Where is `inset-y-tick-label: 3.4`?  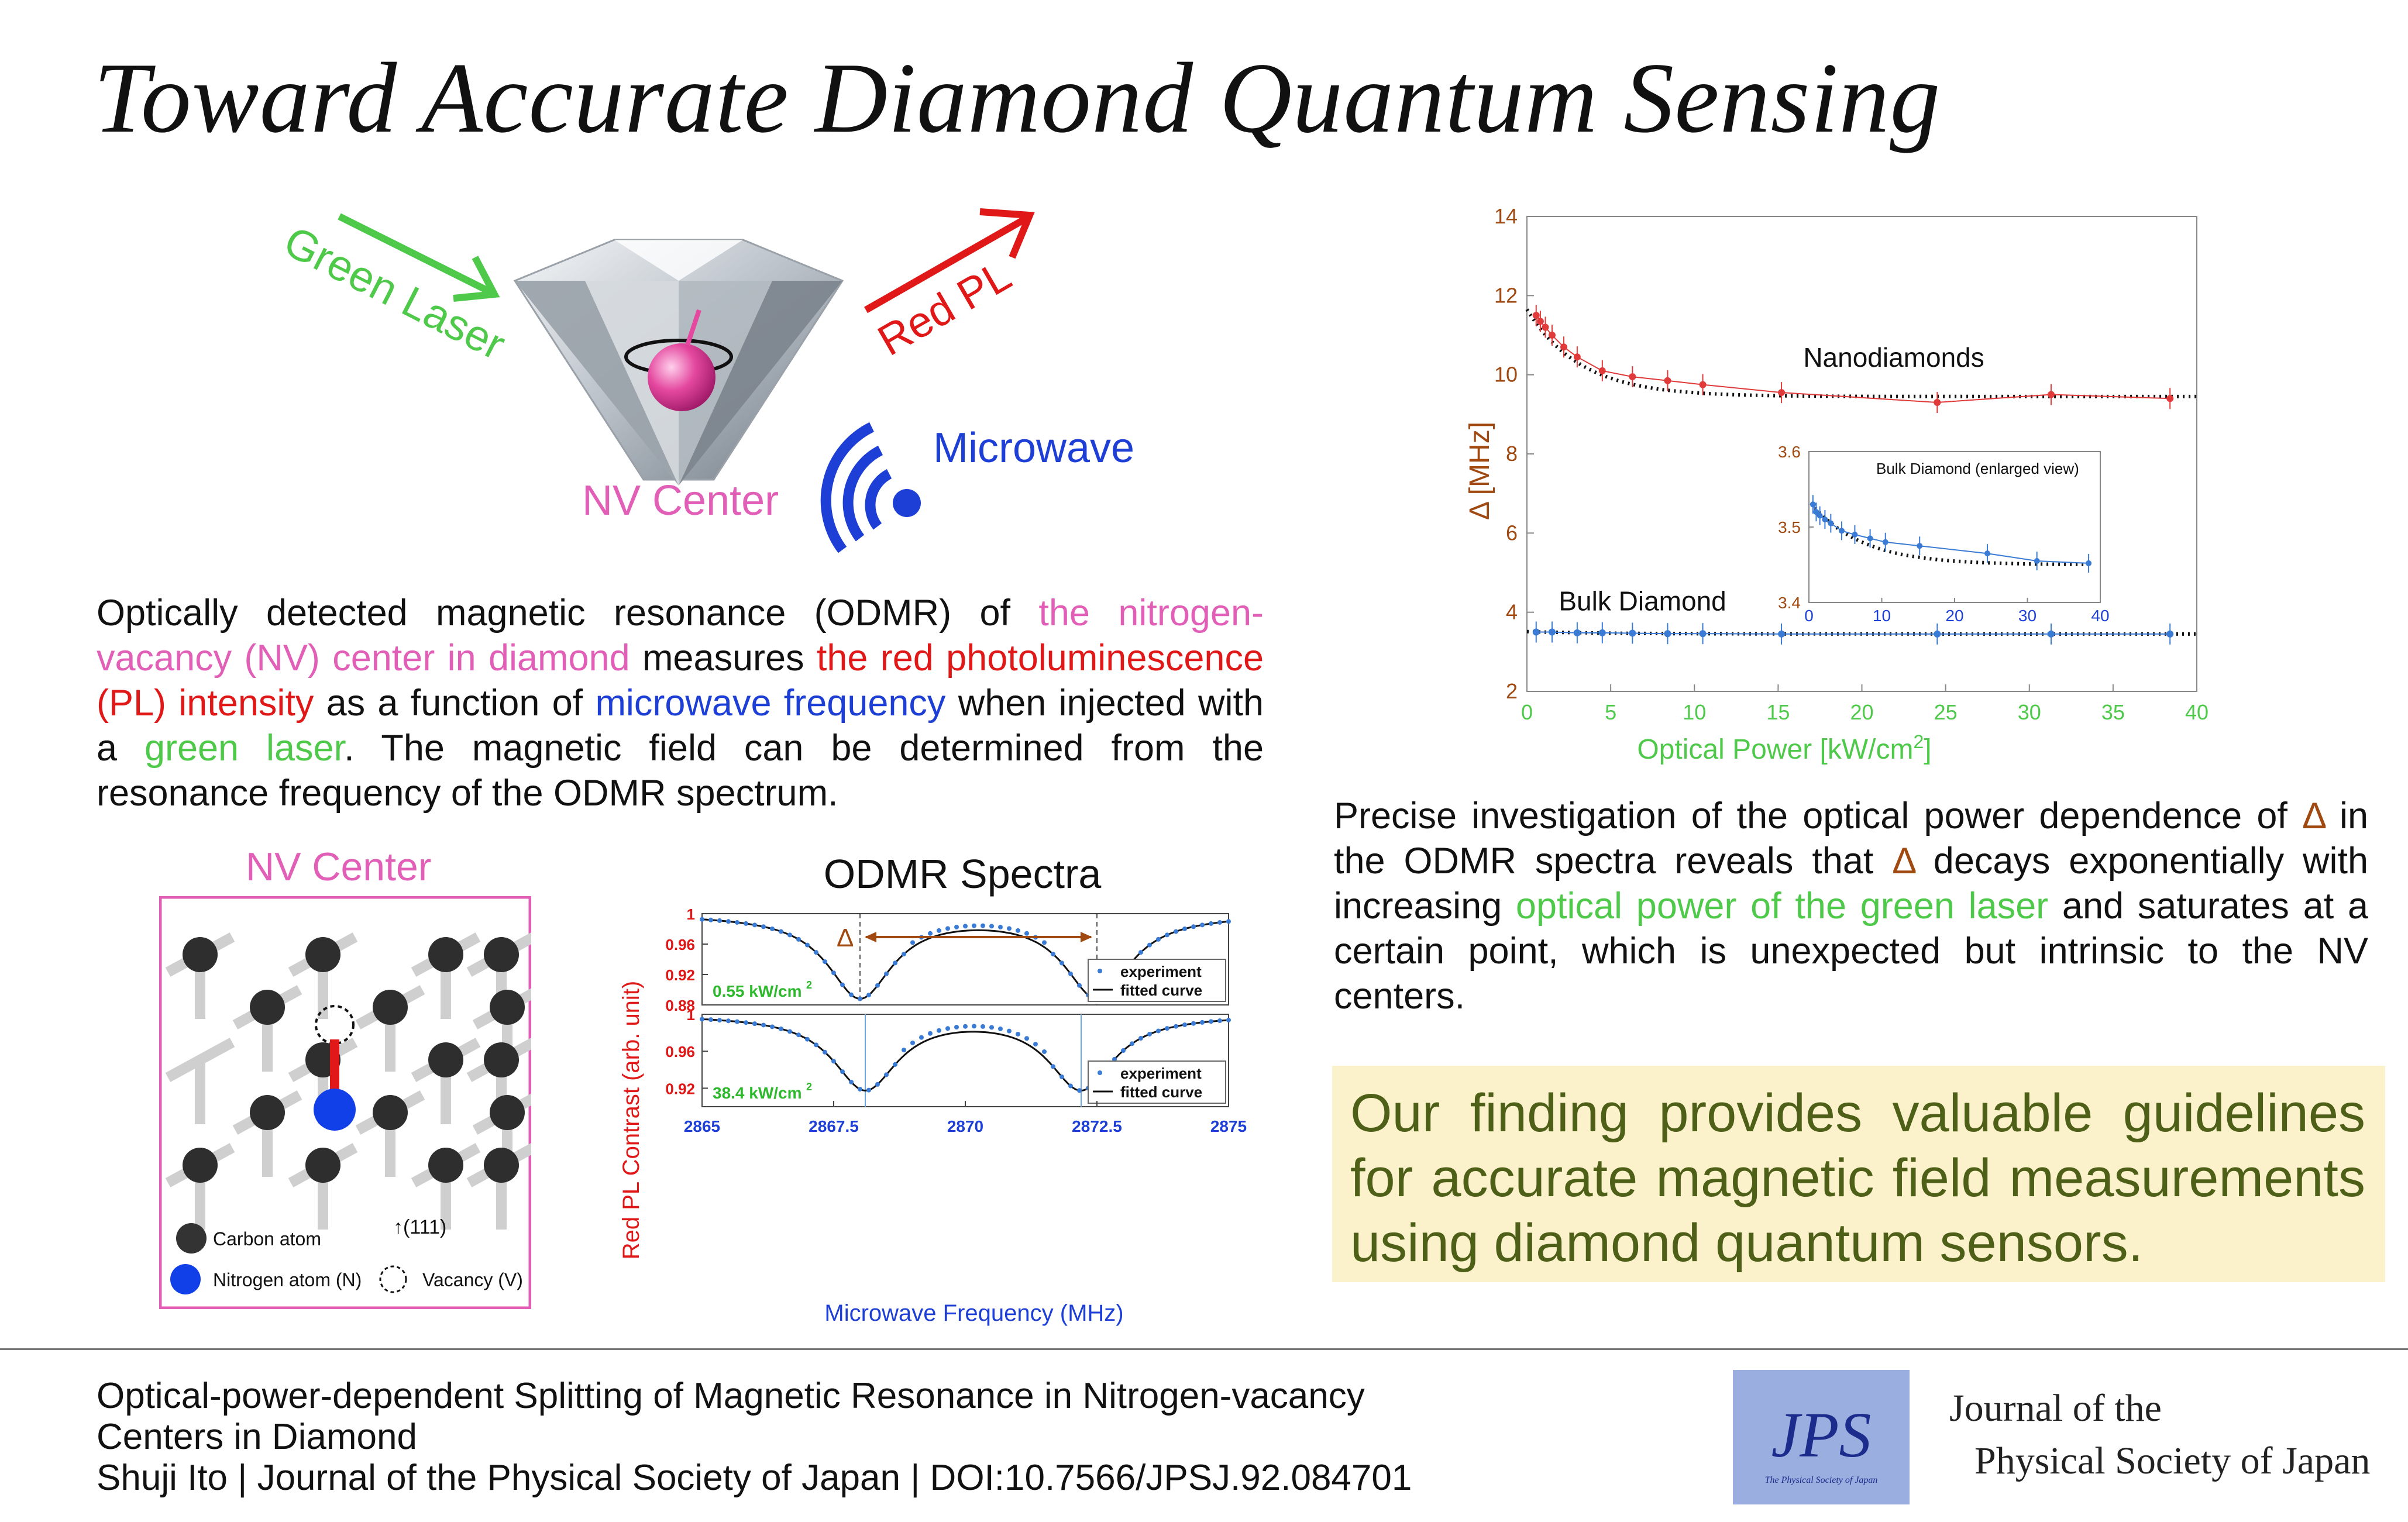 inset-y-tick-label: 3.4 is located at coordinates (1789, 603).